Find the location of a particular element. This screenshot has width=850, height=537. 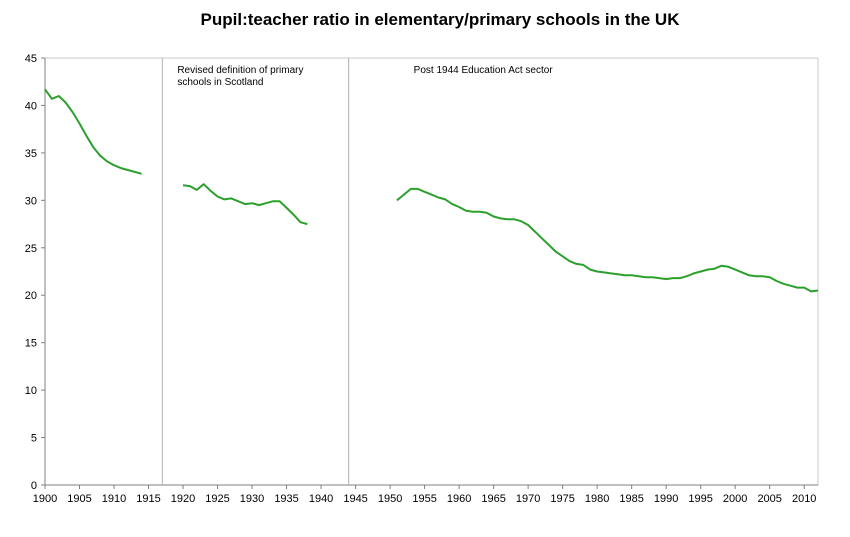

x-tick-label: 1935 is located at coordinates (286, 499).